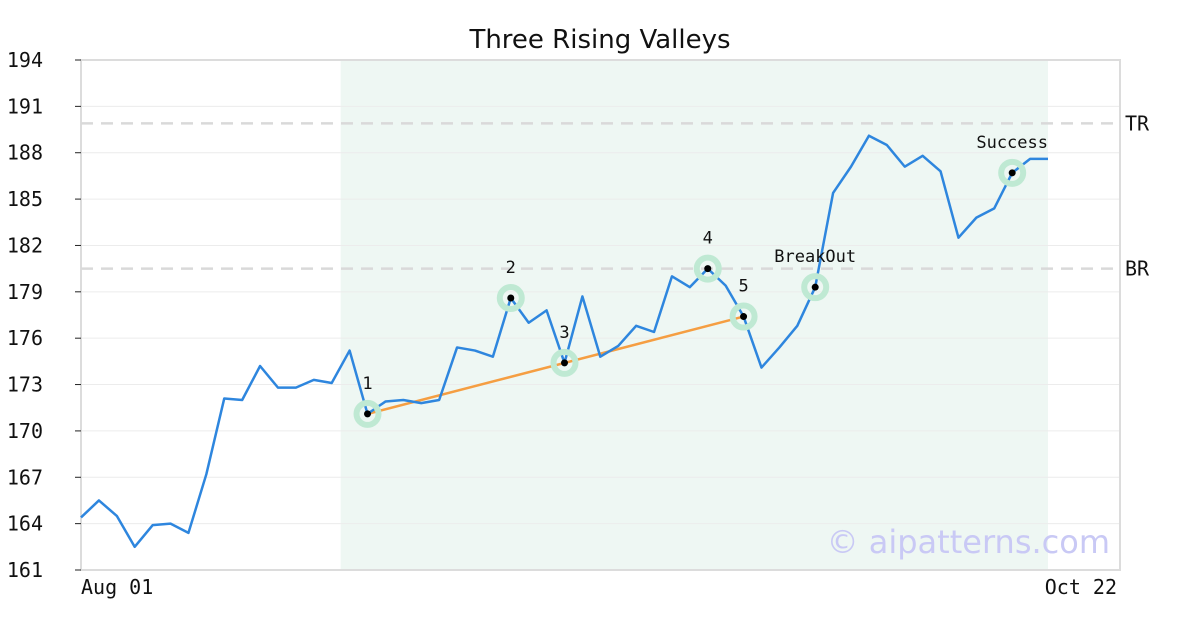  What do you see at coordinates (117, 587) in the screenshot?
I see `x-tick-label-start: Aug 01` at bounding box center [117, 587].